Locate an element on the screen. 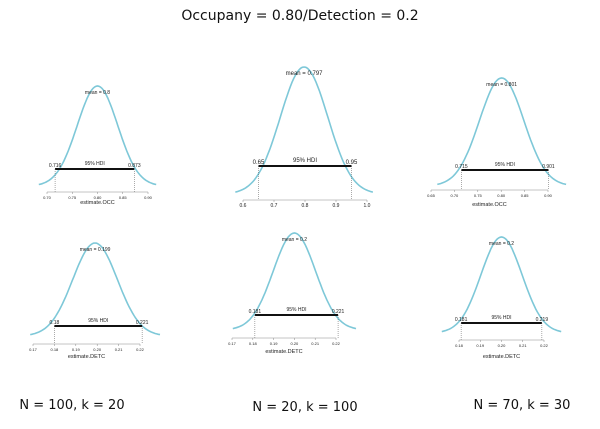 This screenshot has width=600, height=429. hdi-upper-label: 0.95 is located at coordinates (352, 163).